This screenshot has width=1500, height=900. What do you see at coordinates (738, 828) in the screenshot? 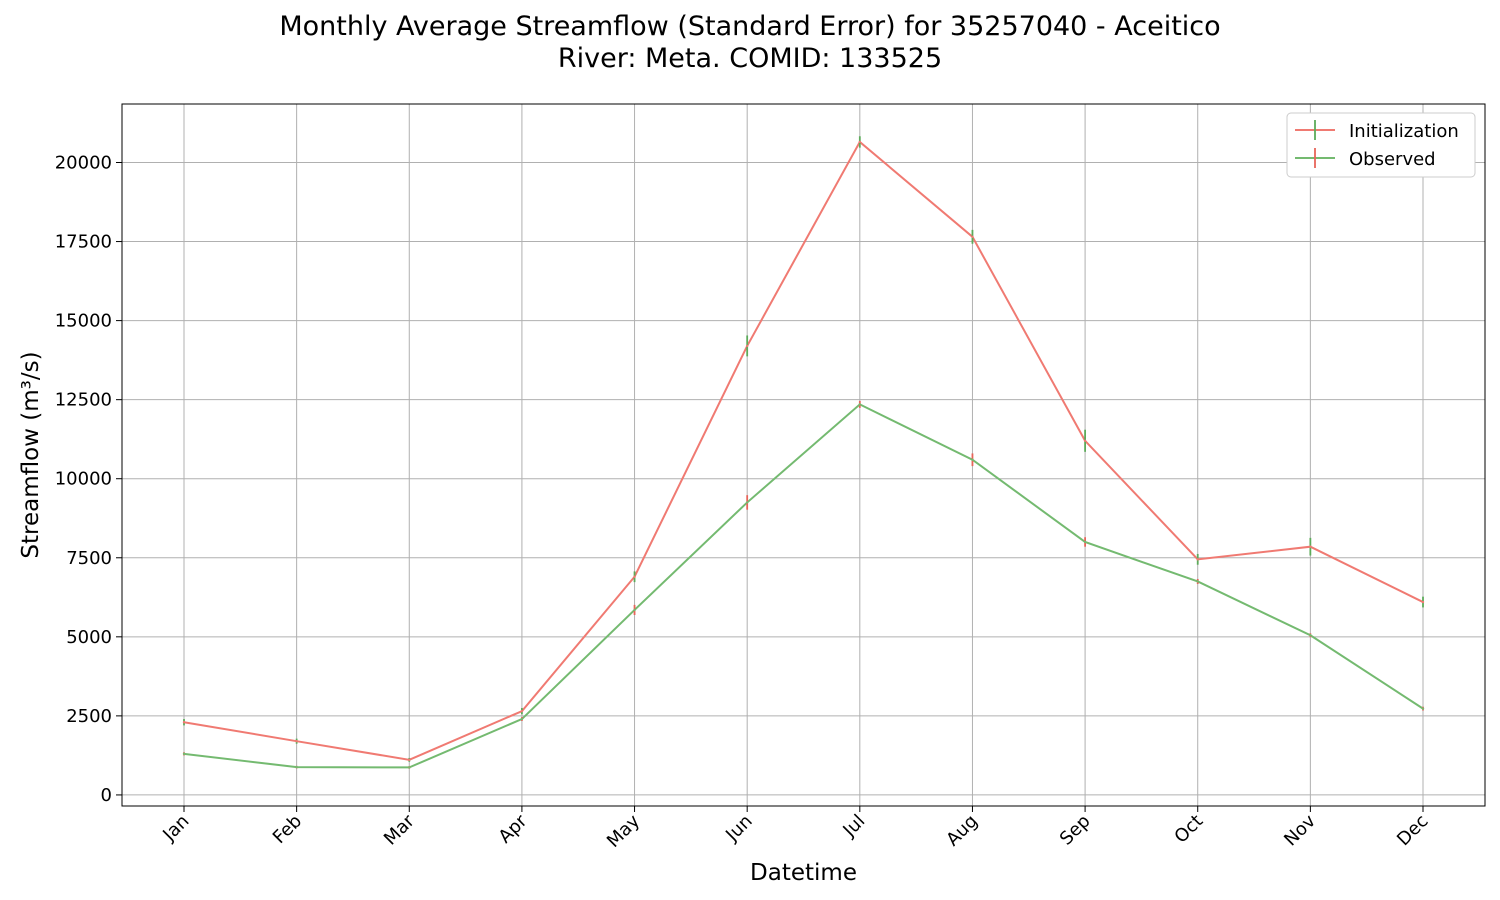
I see `x-tick-label: Jun` at bounding box center [738, 828].